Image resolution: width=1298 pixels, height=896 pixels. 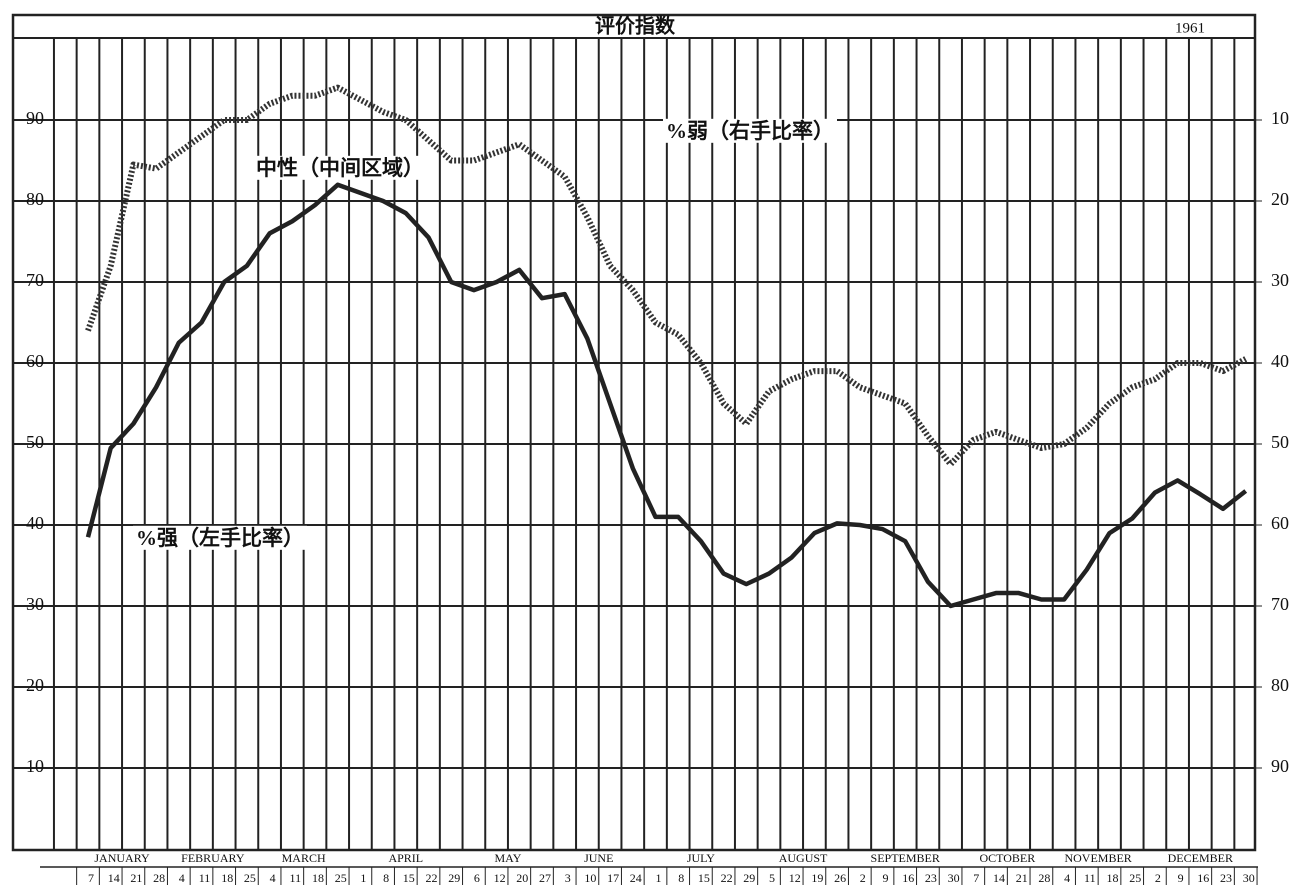 I want to click on month-label: DECEMBER, so click(x=1200, y=858).